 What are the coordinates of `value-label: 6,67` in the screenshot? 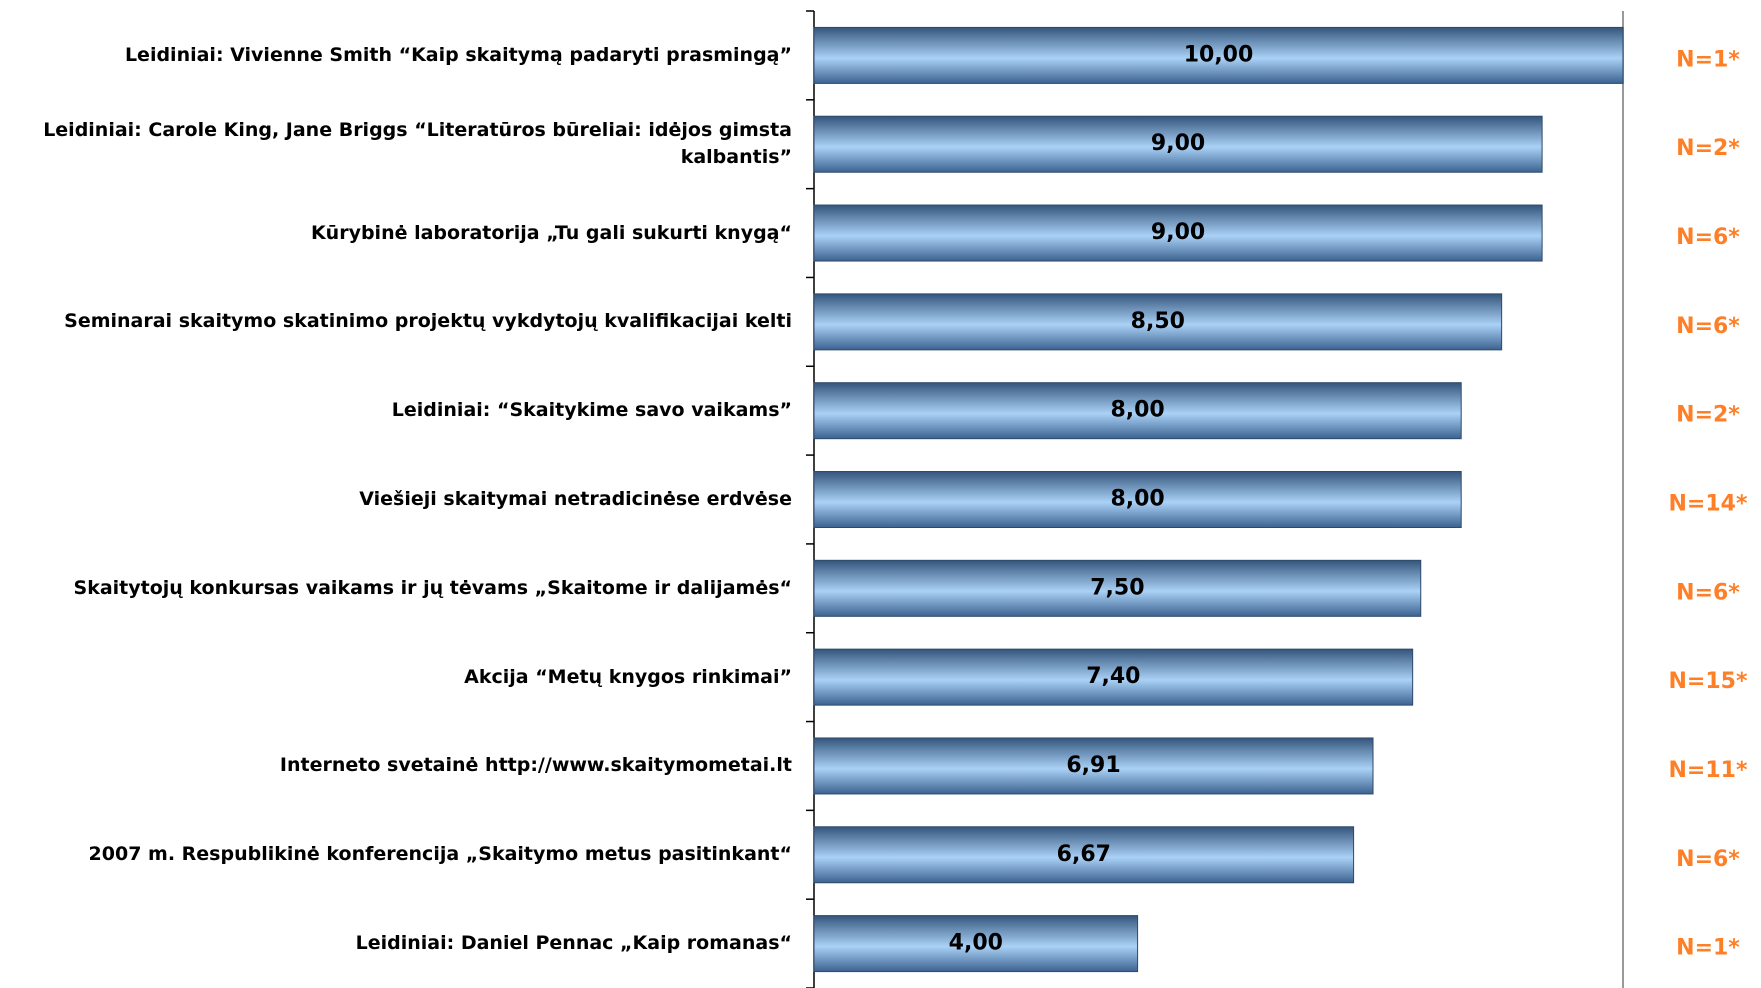 It's located at (1084, 854).